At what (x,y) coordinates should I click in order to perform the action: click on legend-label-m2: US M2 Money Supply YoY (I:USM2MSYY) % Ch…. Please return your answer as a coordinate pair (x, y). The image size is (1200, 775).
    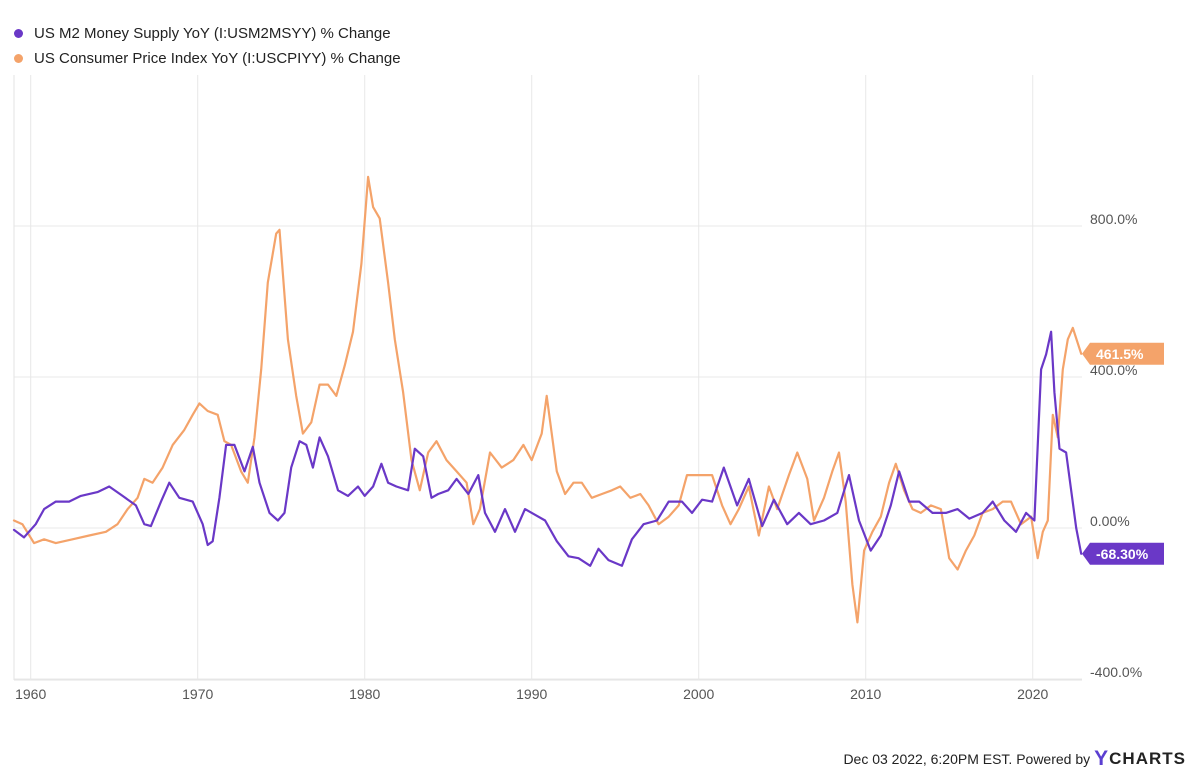
    Looking at the image, I should click on (212, 33).